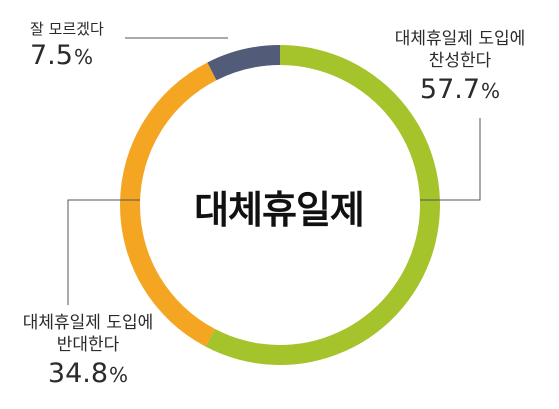  What do you see at coordinates (103, 252) in the screenshot?
I see `leader-line-oppose` at bounding box center [103, 252].